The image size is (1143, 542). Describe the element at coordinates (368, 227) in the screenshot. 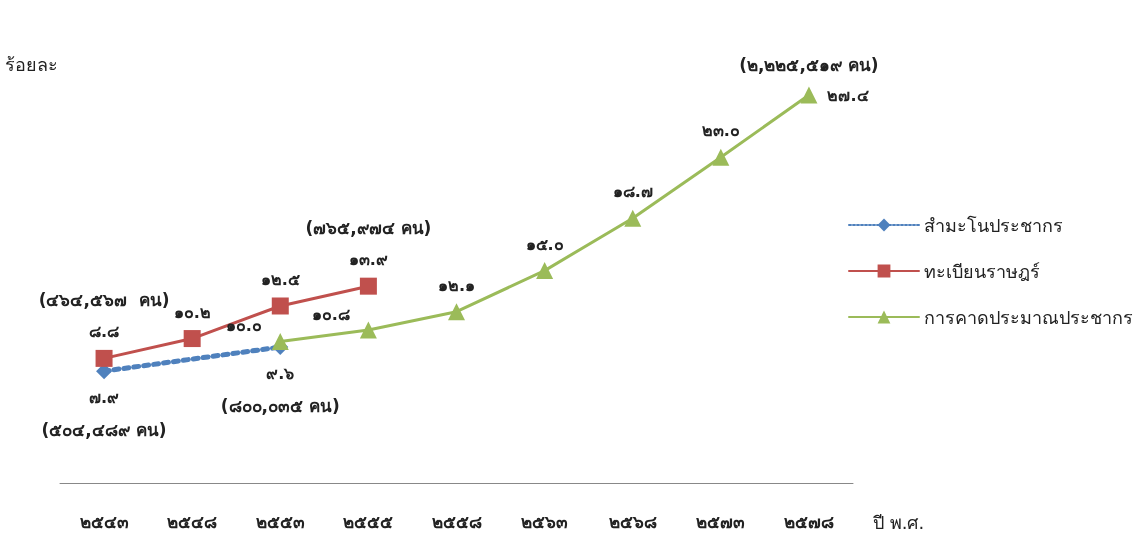

I see `annotation: (๗๖๕,๙๗๔ คน)` at that location.